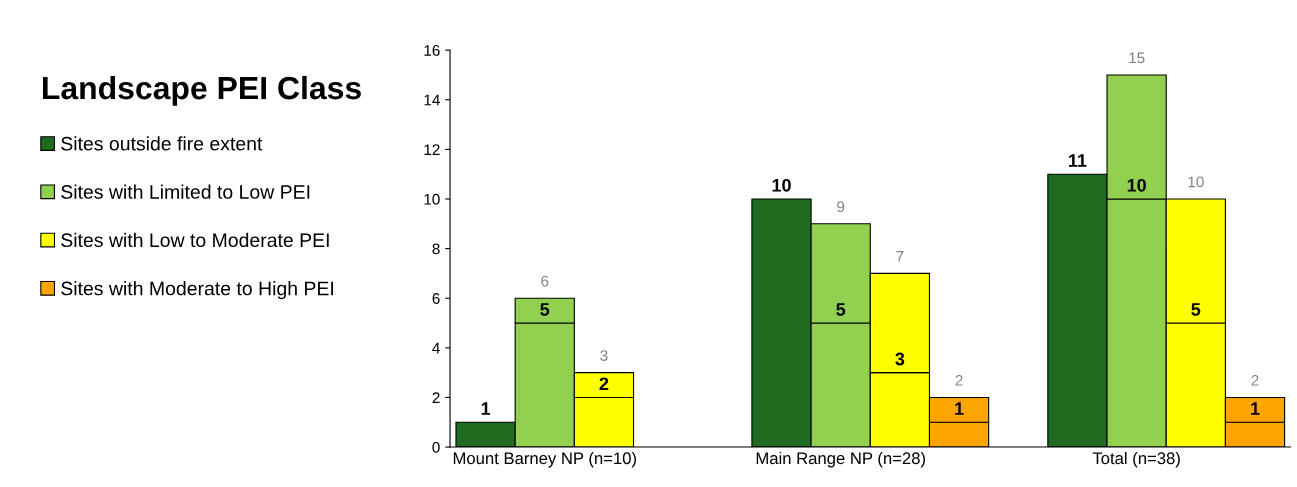 Image resolution: width=1297 pixels, height=487 pixels. What do you see at coordinates (604, 355) in the screenshot?
I see `total-label: 3` at bounding box center [604, 355].